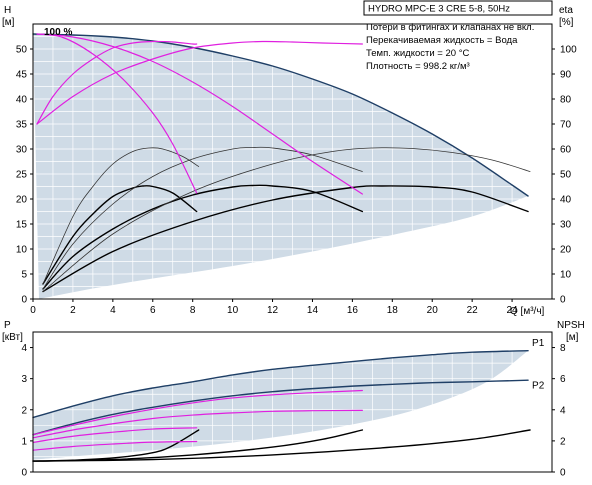 The height and width of the screenshot is (485, 592). What do you see at coordinates (566, 75) in the screenshot?
I see `y2-tick-label: 90` at bounding box center [566, 75].